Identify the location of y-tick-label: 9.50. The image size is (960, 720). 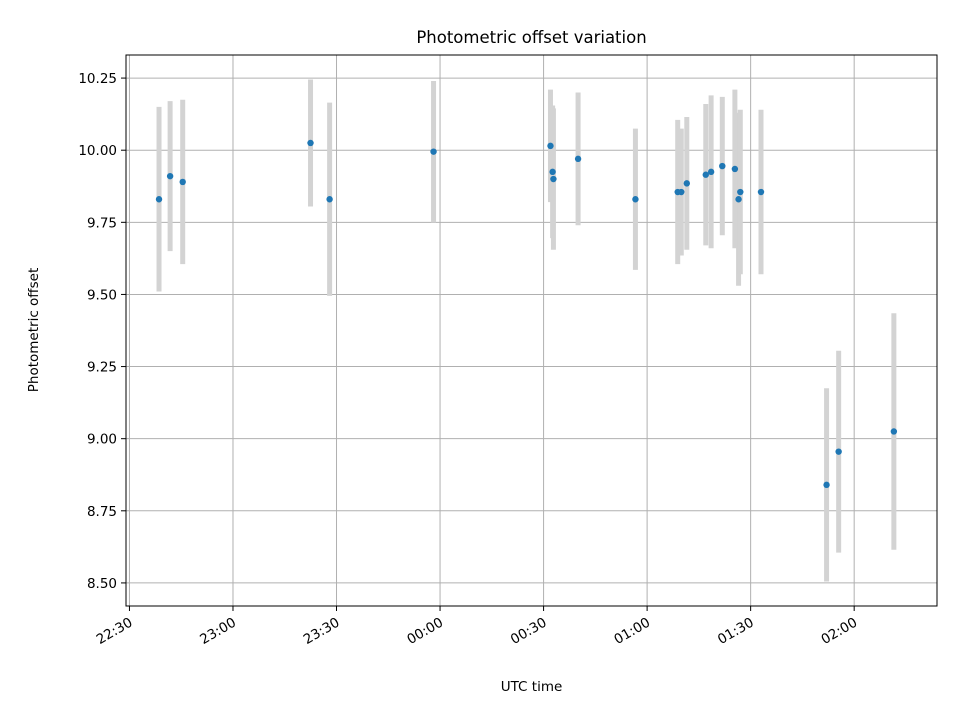
(102, 295).